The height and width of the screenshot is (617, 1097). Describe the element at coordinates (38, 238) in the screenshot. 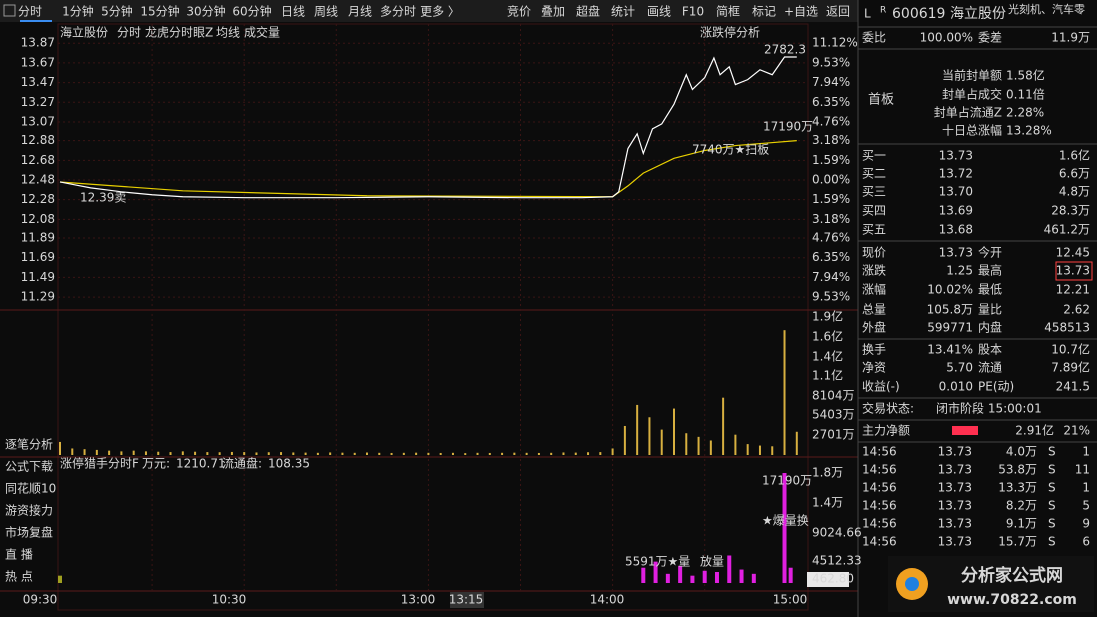

I see `y-tick-label: 11.89` at that location.